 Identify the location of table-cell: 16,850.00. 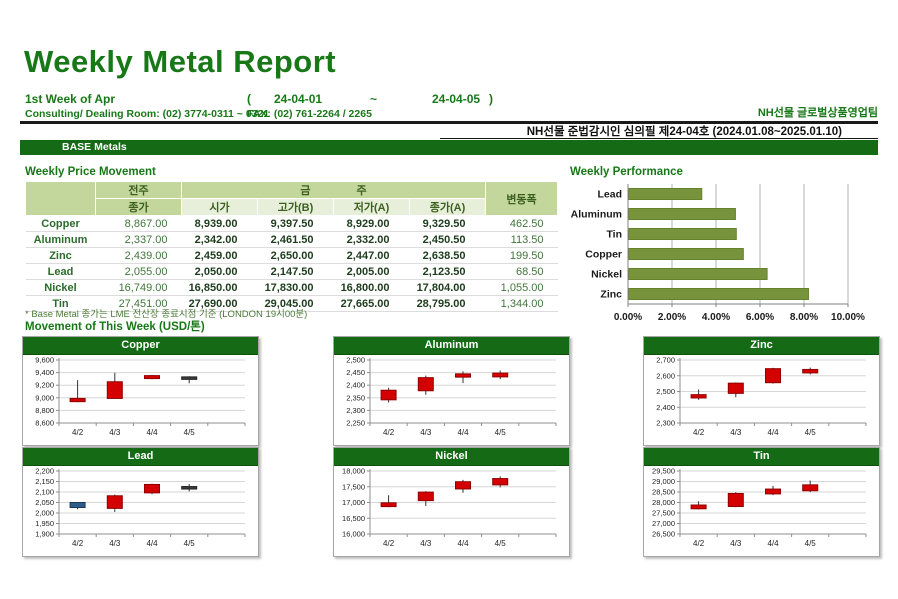
(219, 287).